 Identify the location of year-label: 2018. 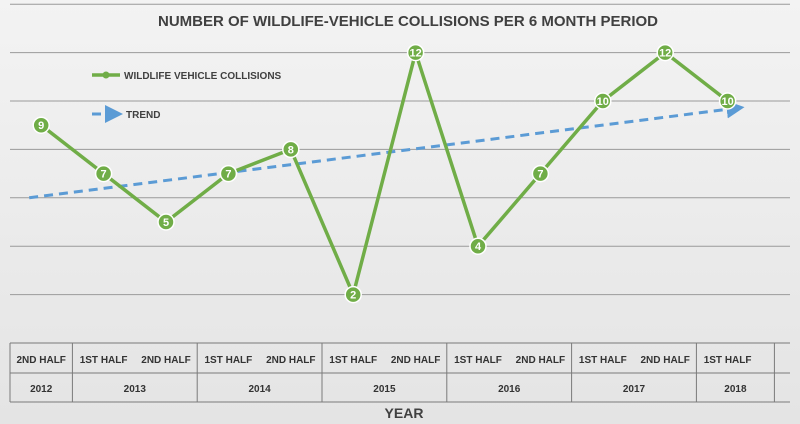
(735, 389).